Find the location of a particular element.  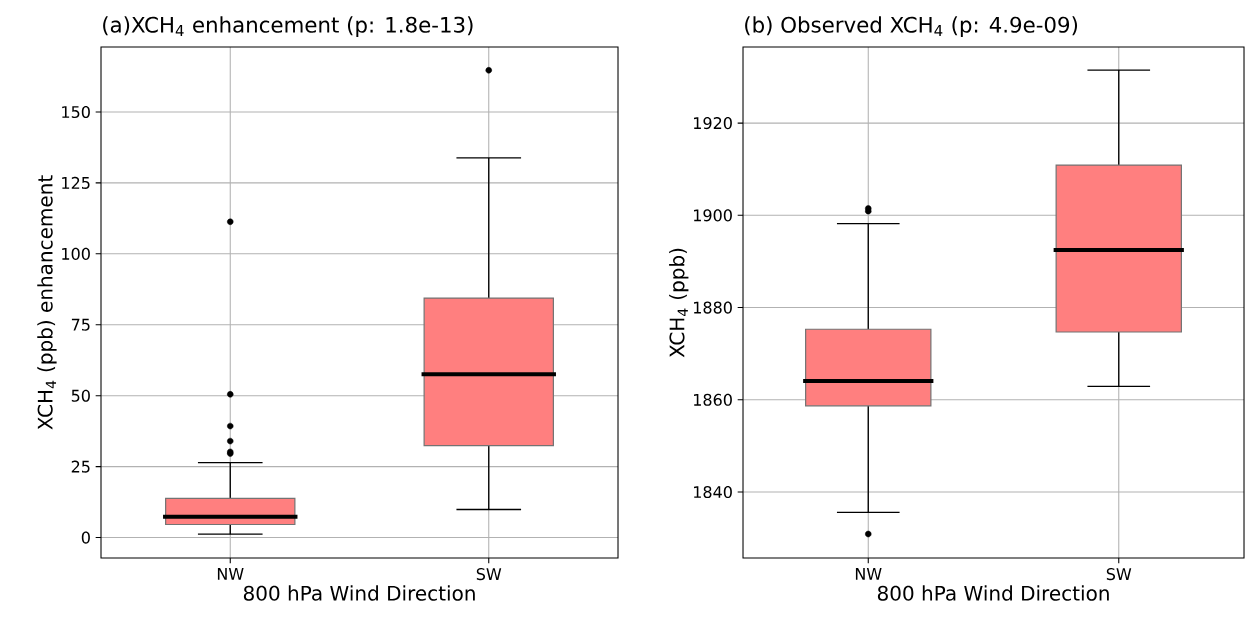

y-tick-label: 150 is located at coordinates (76, 112).